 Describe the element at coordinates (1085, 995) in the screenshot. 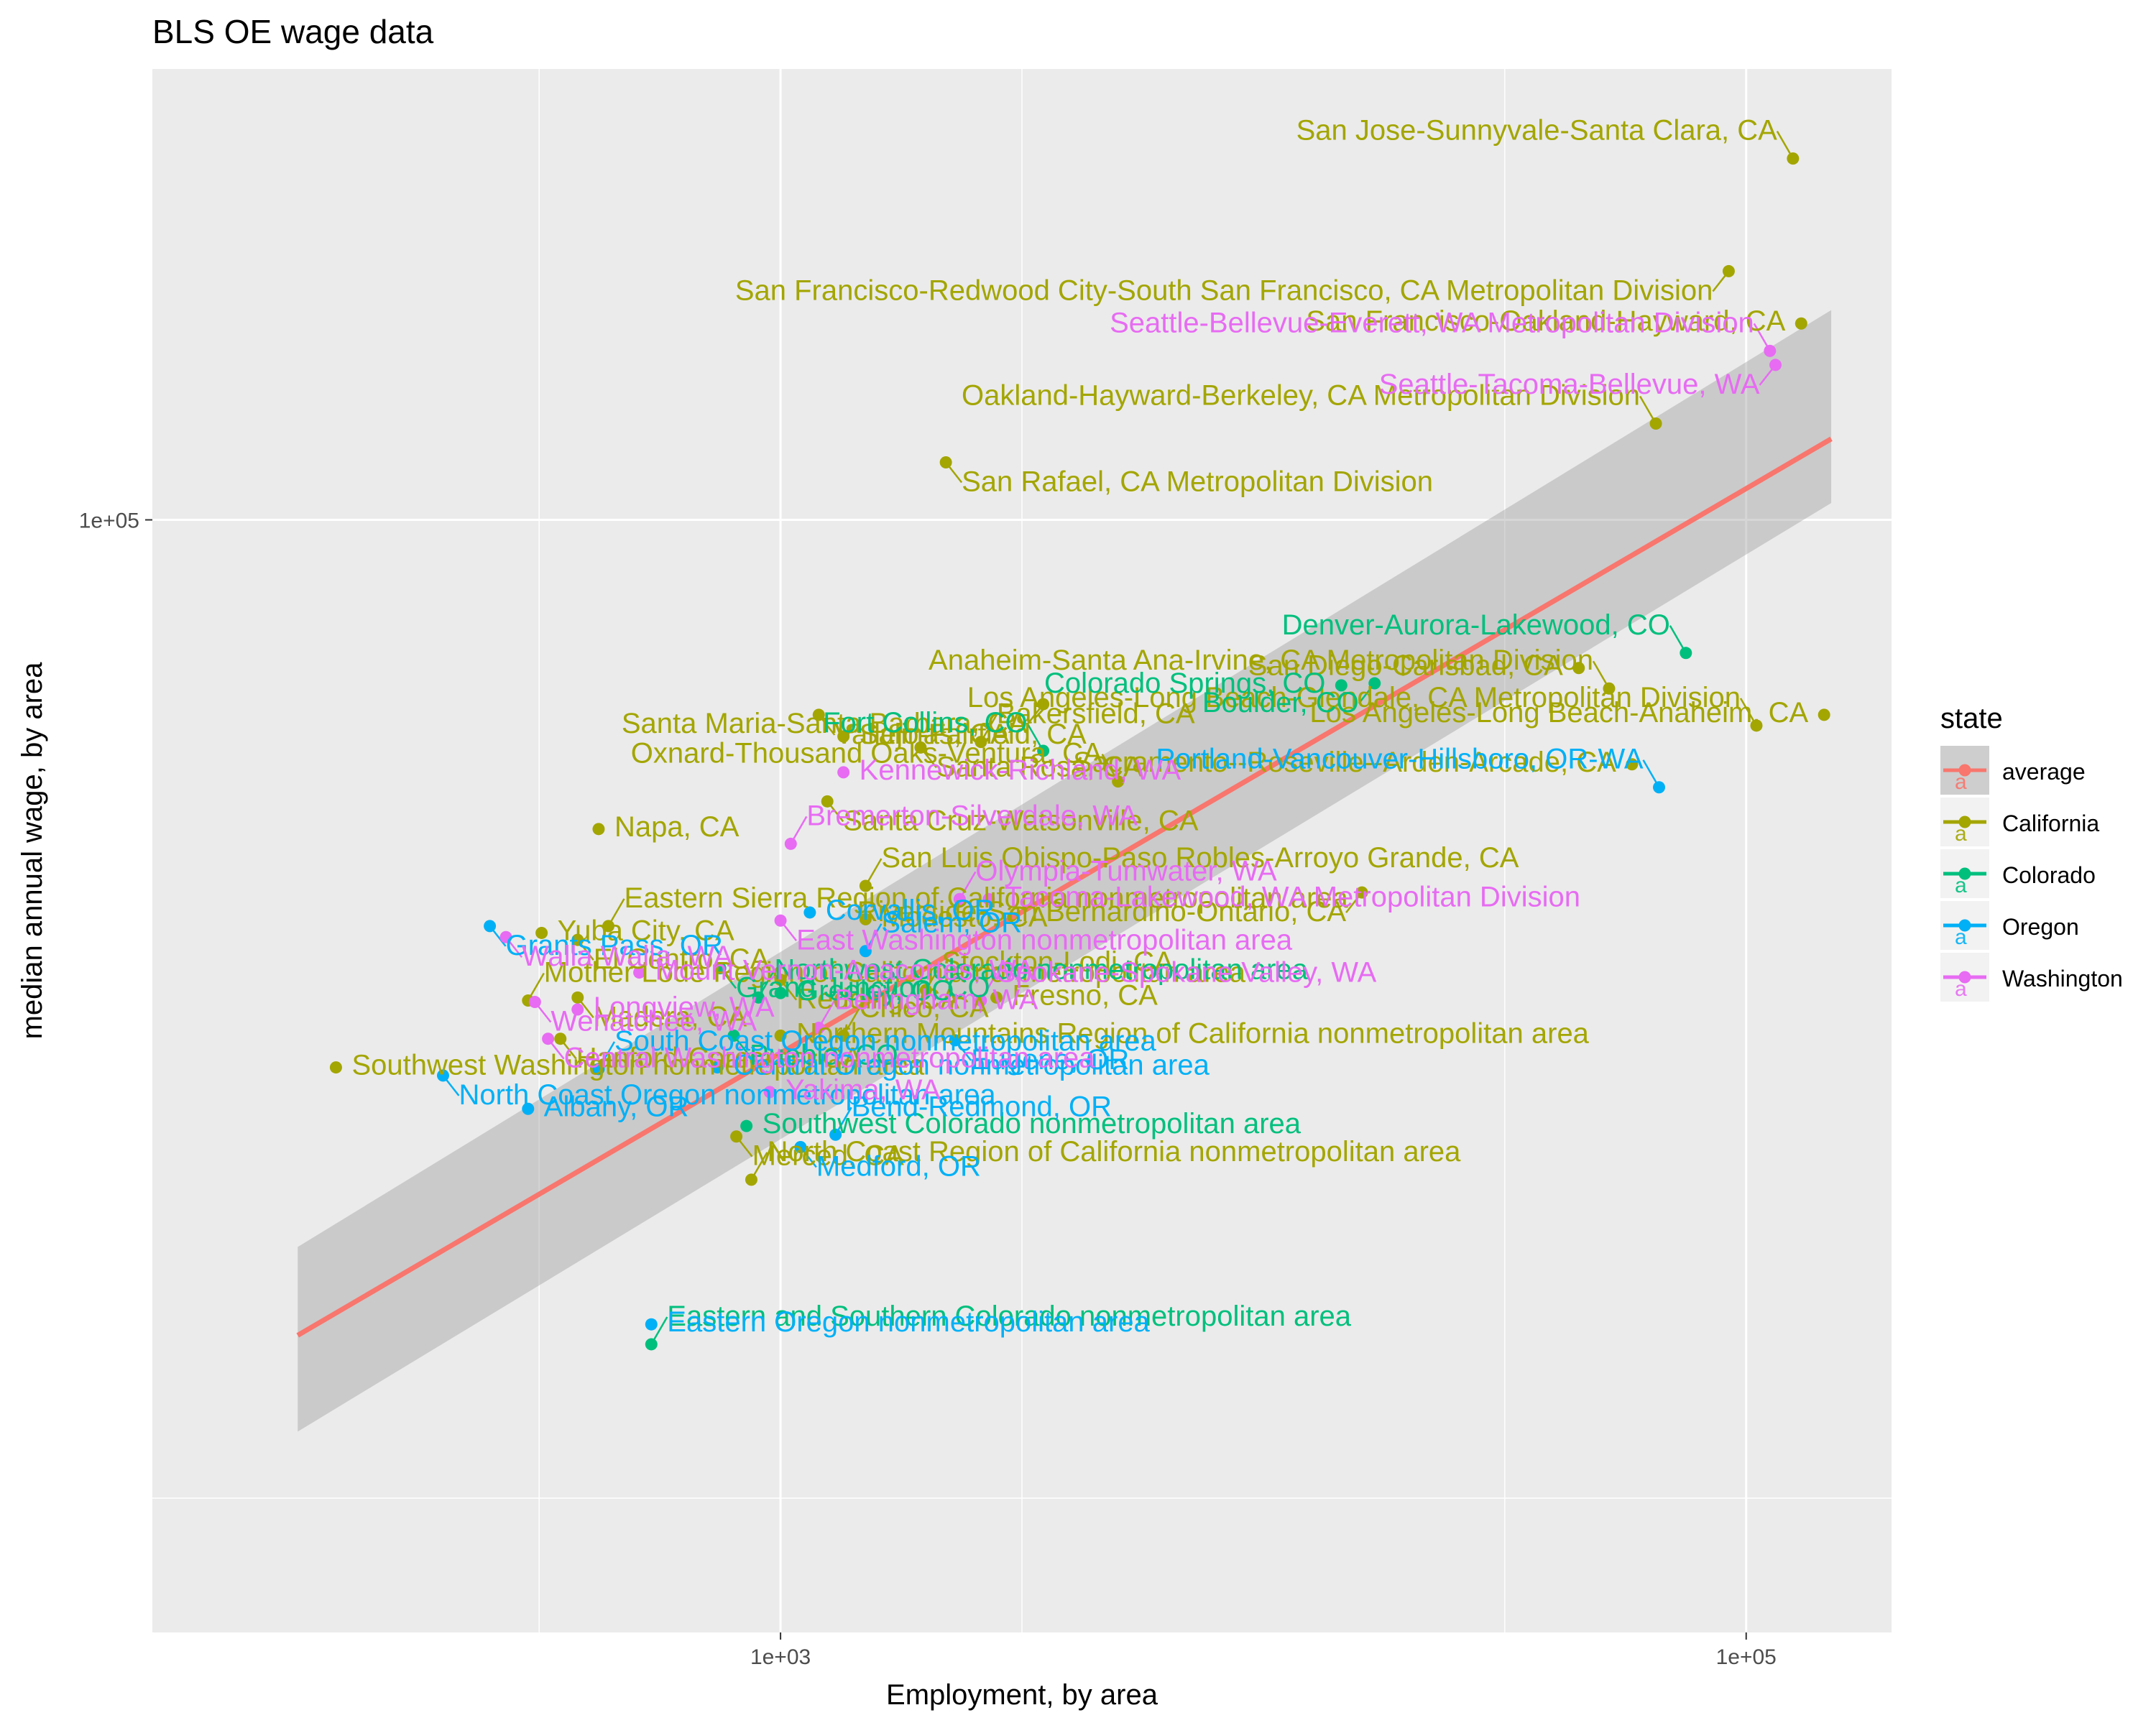

I see `point-label: Fresno, CA` at that location.